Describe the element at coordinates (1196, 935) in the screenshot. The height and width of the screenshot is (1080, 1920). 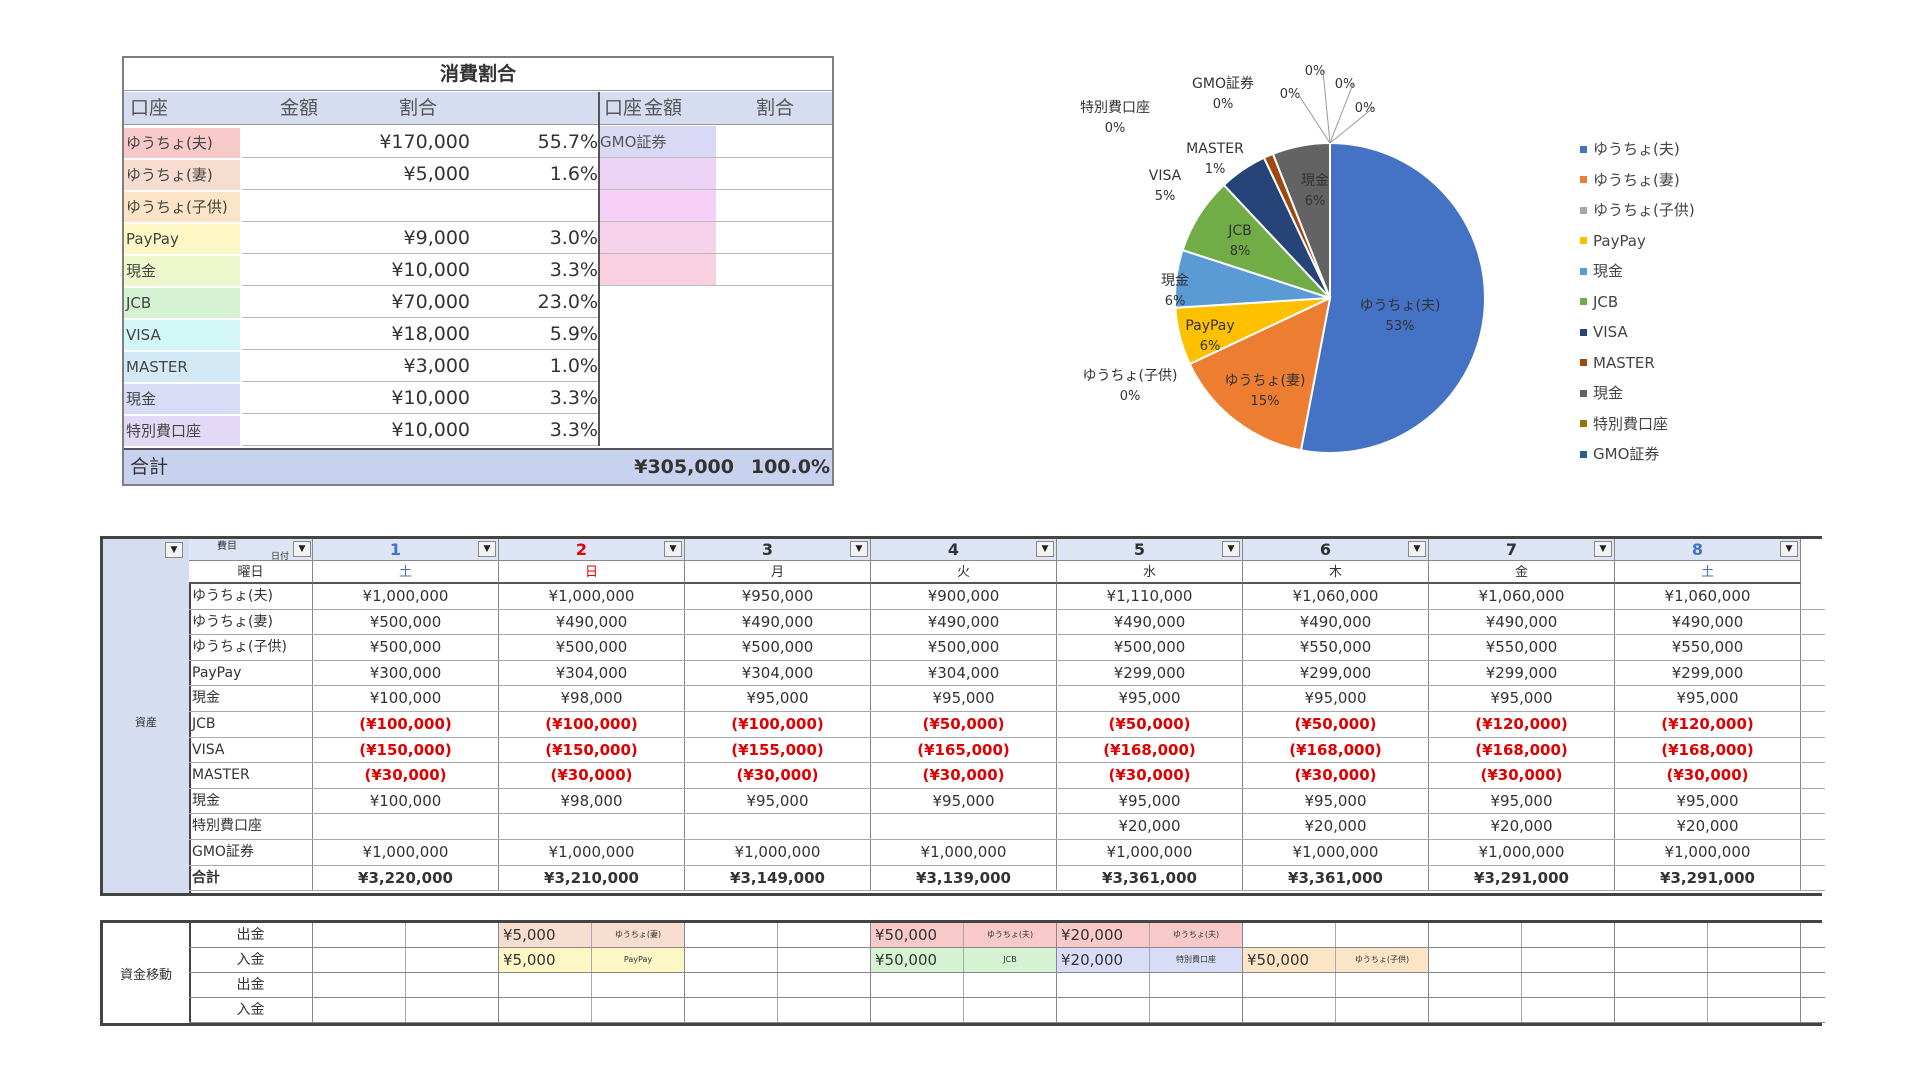
I see `transfer-account: ゆうちょ(夫)` at that location.